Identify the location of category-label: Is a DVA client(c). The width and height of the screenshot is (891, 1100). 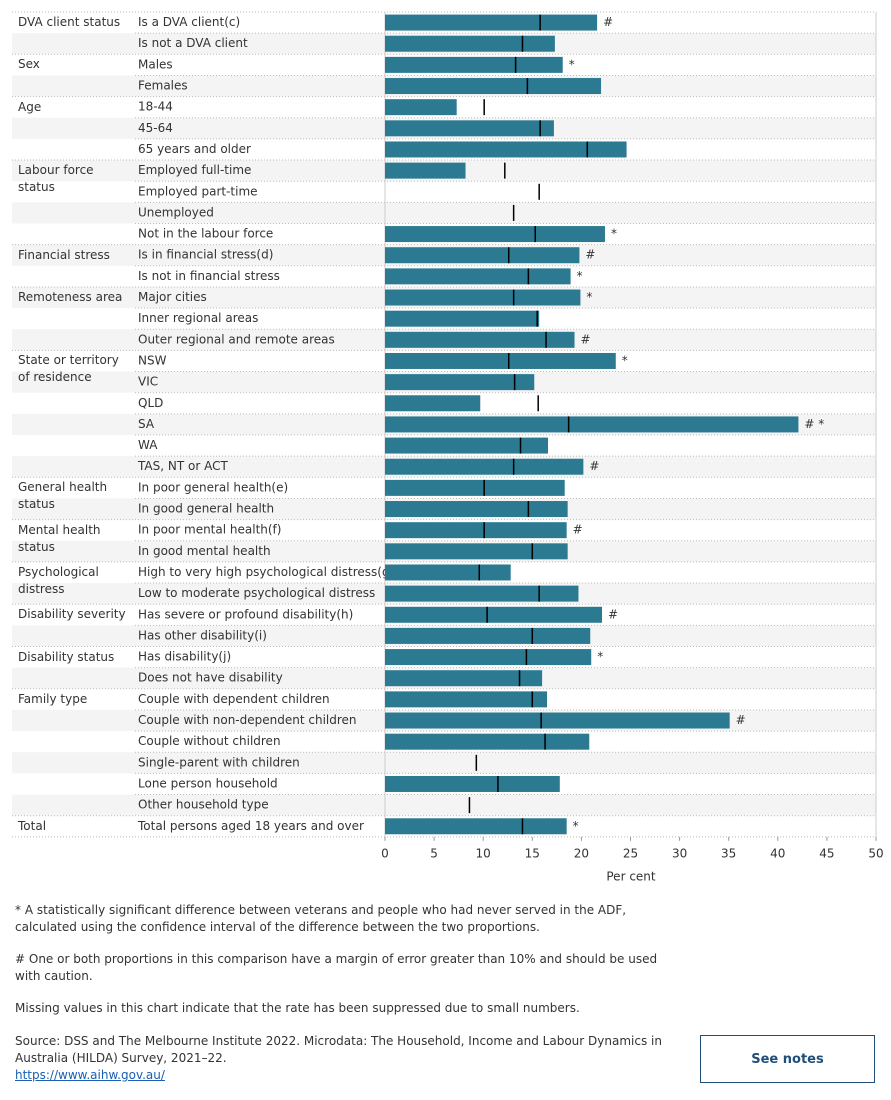
(189, 22).